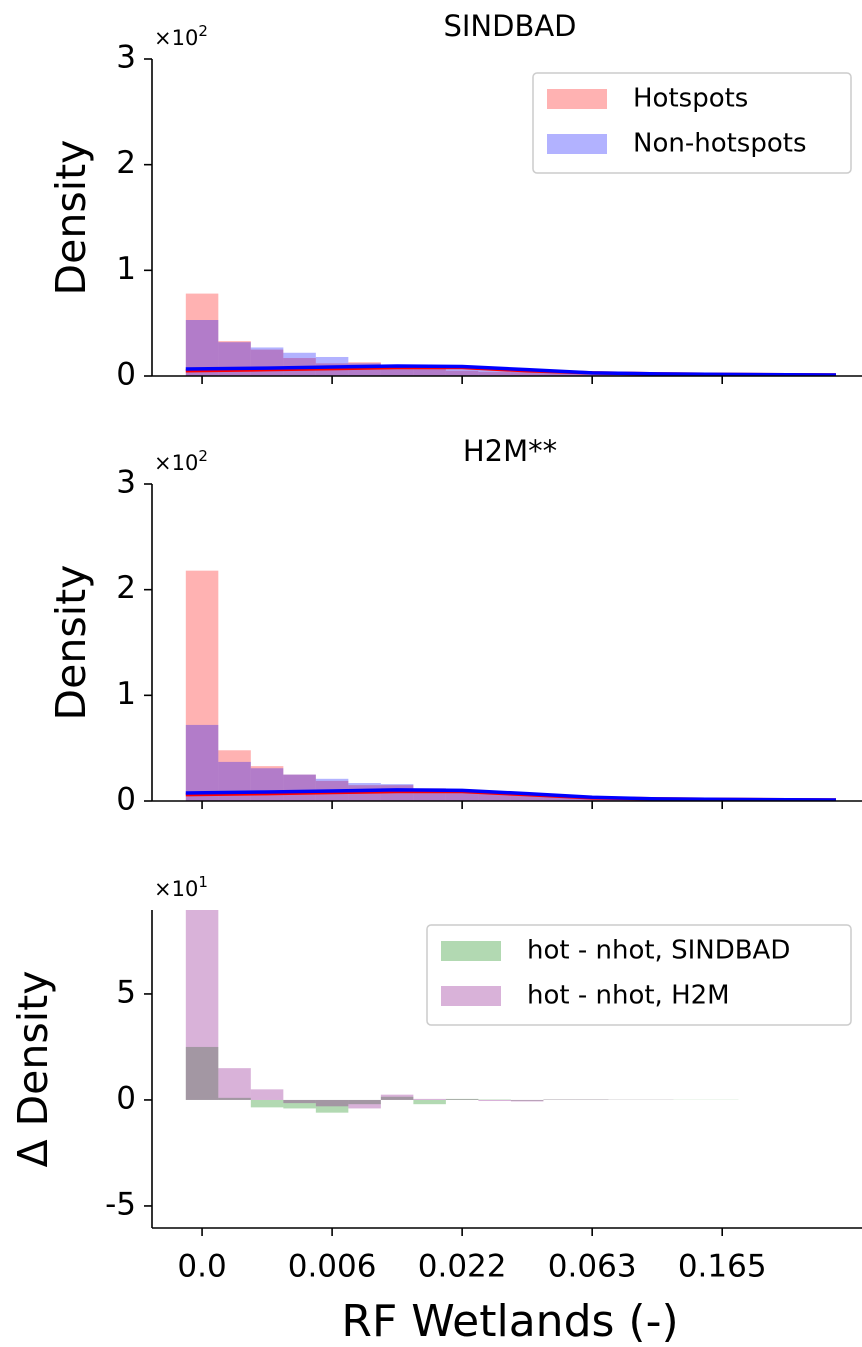 Image resolution: width=862 pixels, height=1347 pixels. Describe the element at coordinates (201, 1267) in the screenshot. I see `x-tick-label: 0.0` at that location.